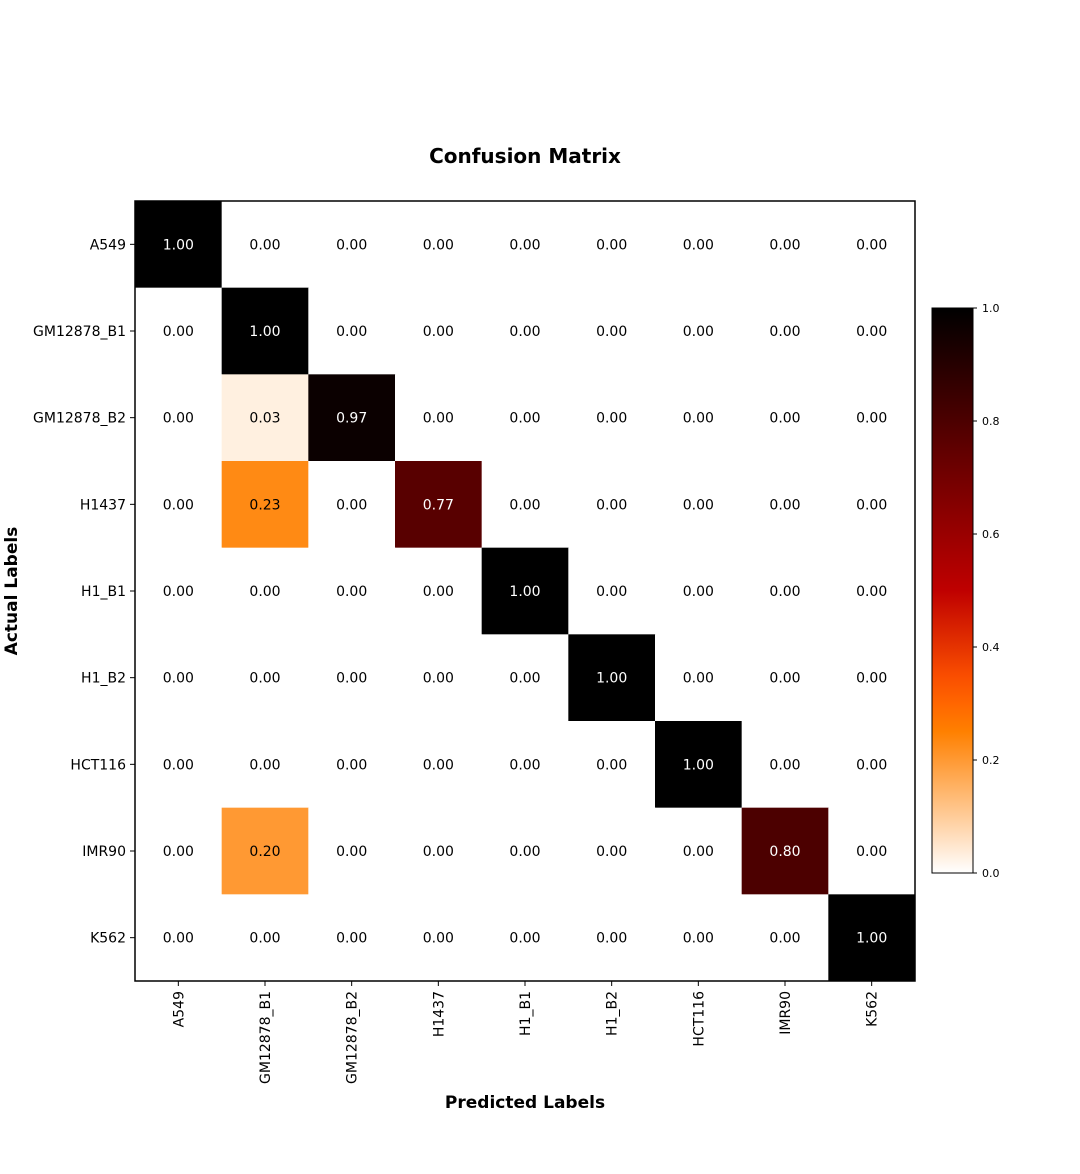  Describe the element at coordinates (264, 419) in the screenshot. I see `cell-value-label: 0.03` at that location.